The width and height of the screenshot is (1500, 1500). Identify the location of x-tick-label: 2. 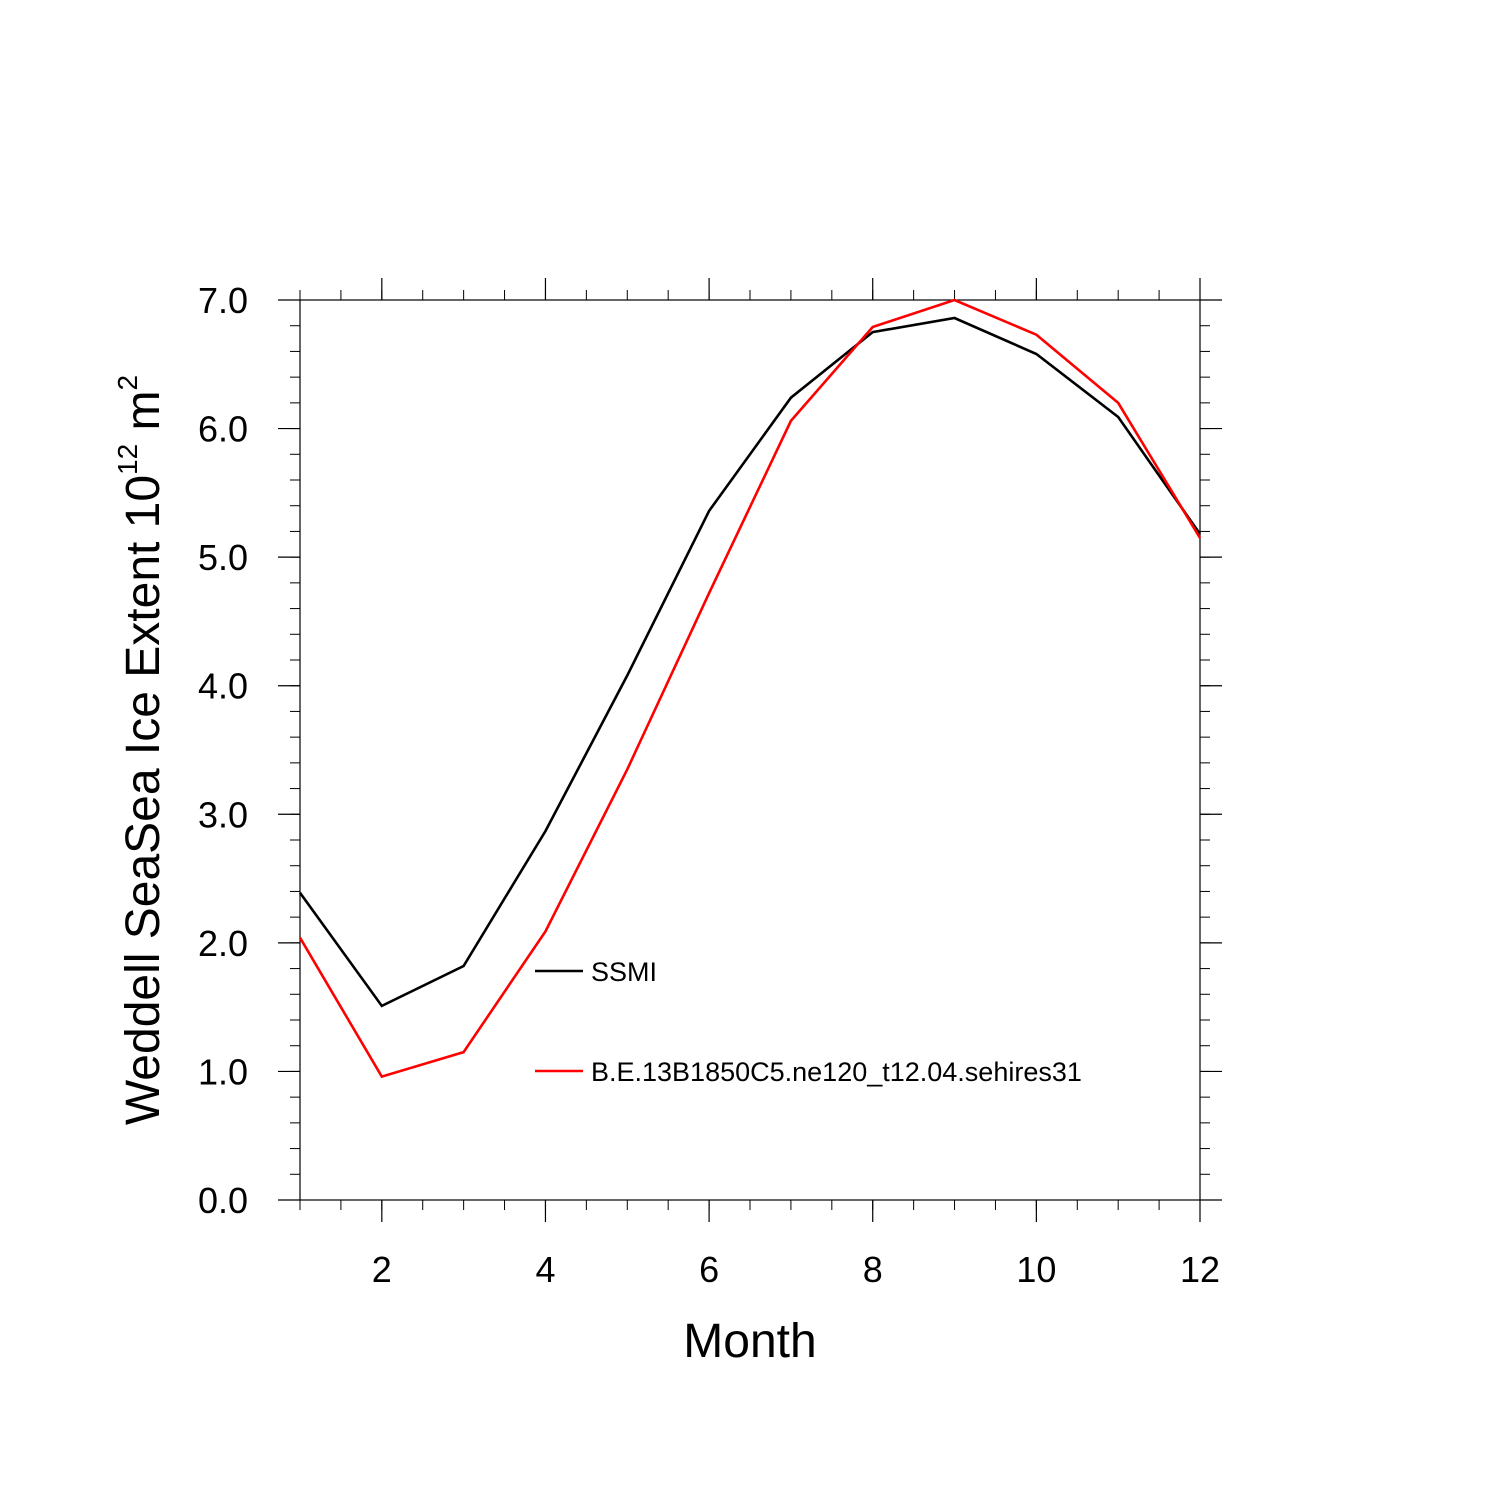
(382, 1269).